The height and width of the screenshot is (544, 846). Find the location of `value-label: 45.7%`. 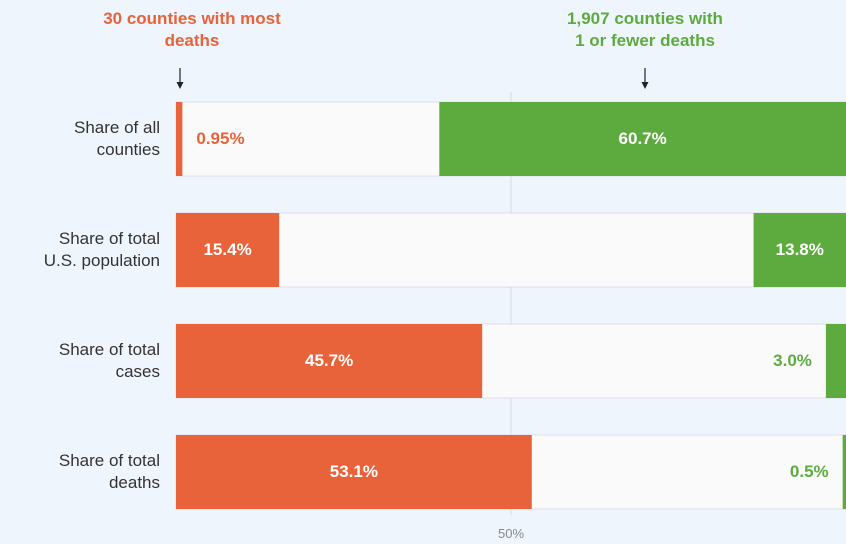

value-label: 45.7% is located at coordinates (329, 360).